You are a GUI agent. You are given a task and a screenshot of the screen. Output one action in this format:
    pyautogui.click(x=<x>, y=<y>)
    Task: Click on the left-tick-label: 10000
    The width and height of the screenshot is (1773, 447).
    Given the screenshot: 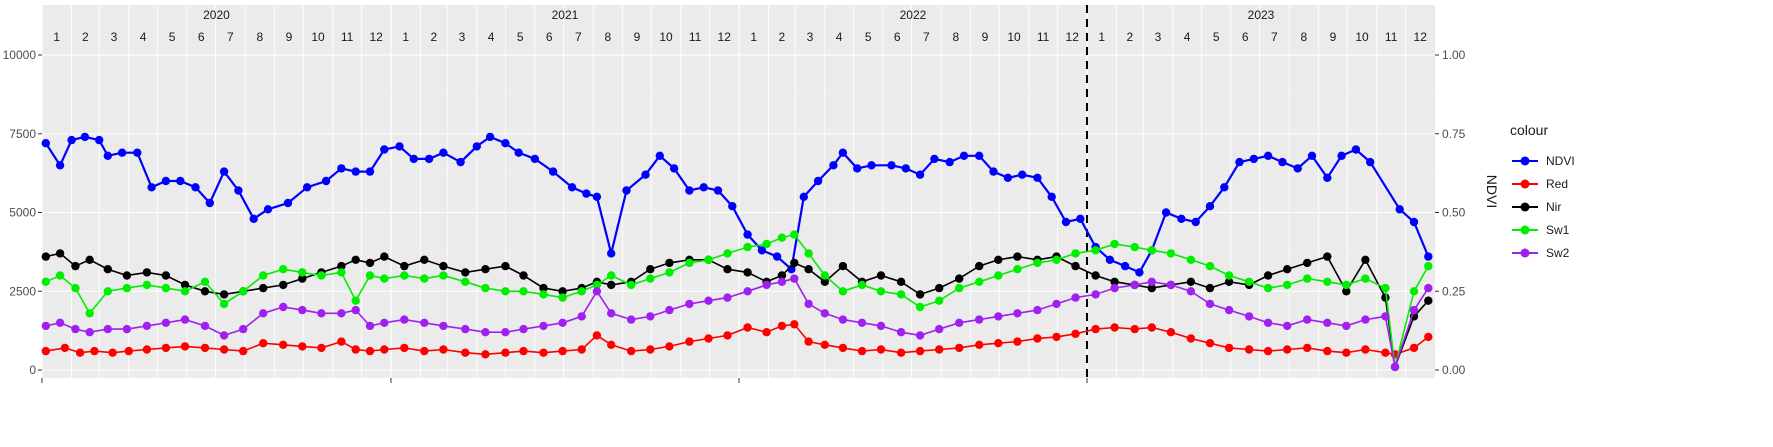 What is the action you would take?
    pyautogui.click(x=20, y=55)
    